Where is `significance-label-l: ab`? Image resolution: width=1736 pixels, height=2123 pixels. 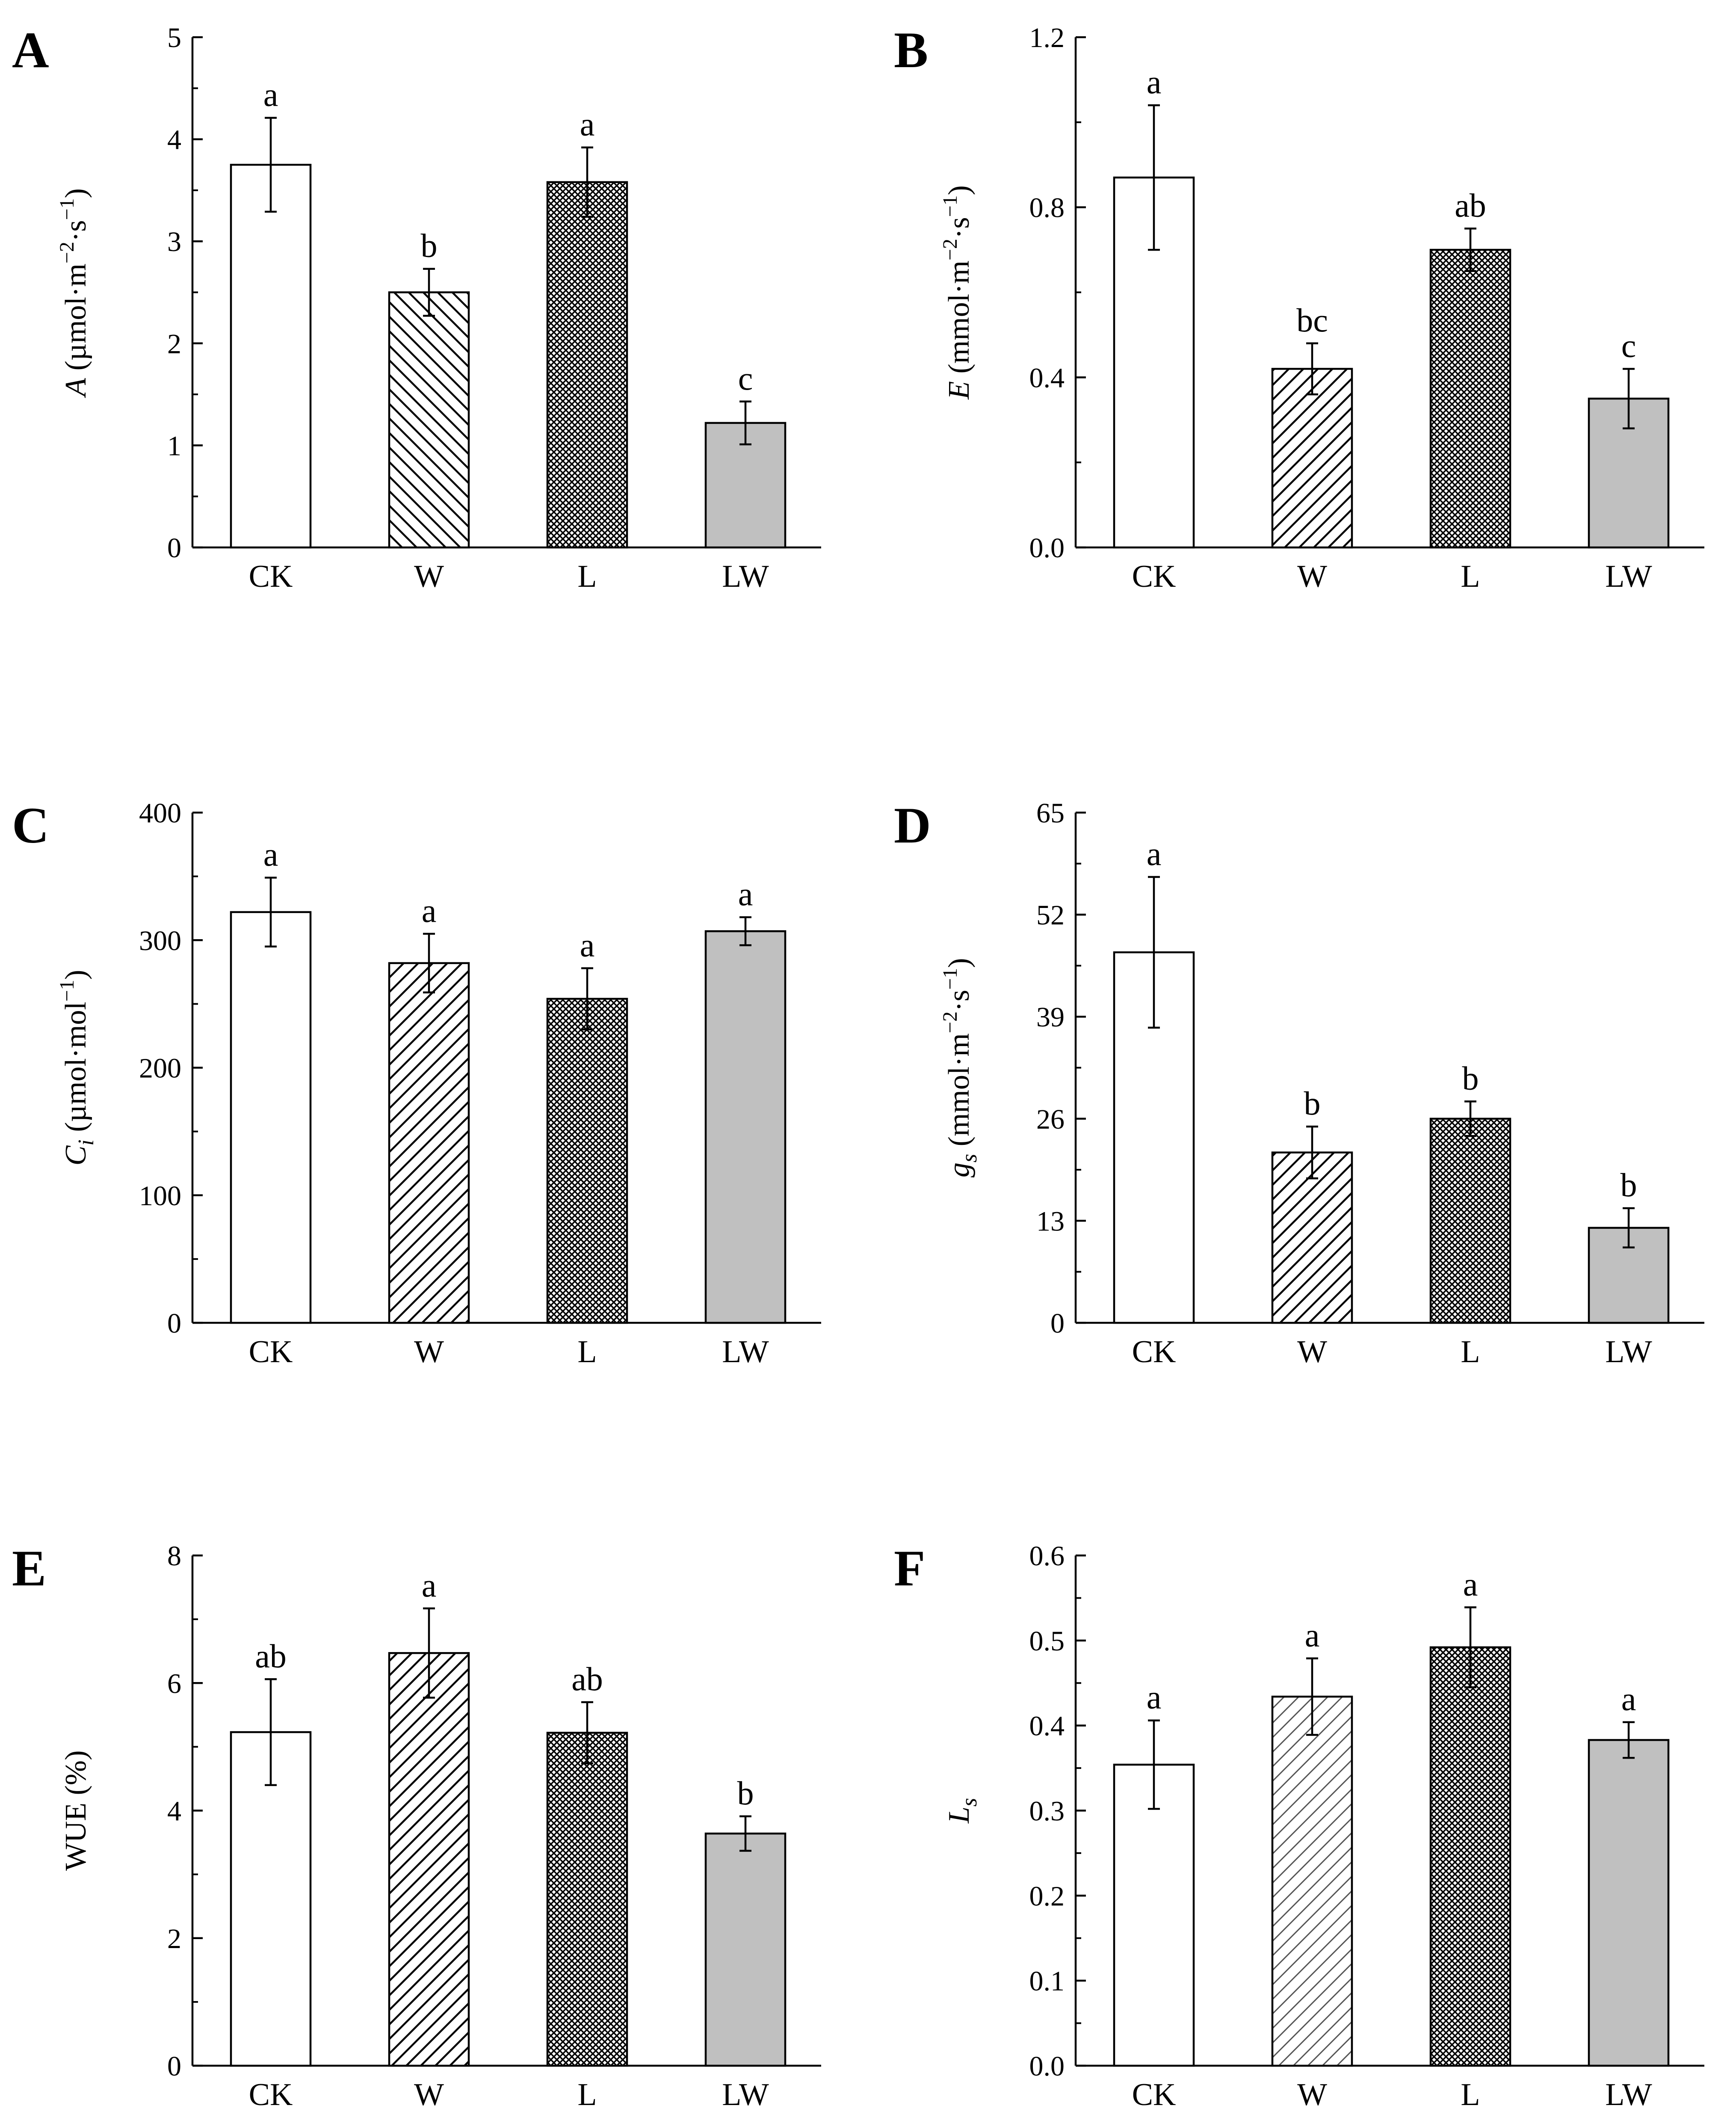 significance-label-l: ab is located at coordinates (587, 1678).